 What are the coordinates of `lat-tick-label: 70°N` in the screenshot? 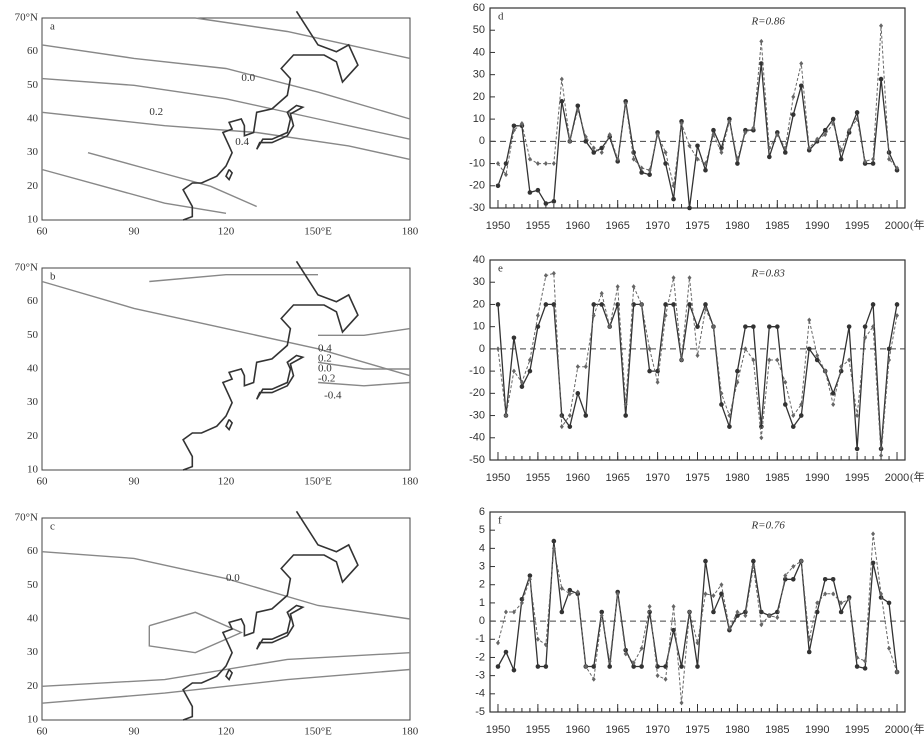 It's located at (26, 518).